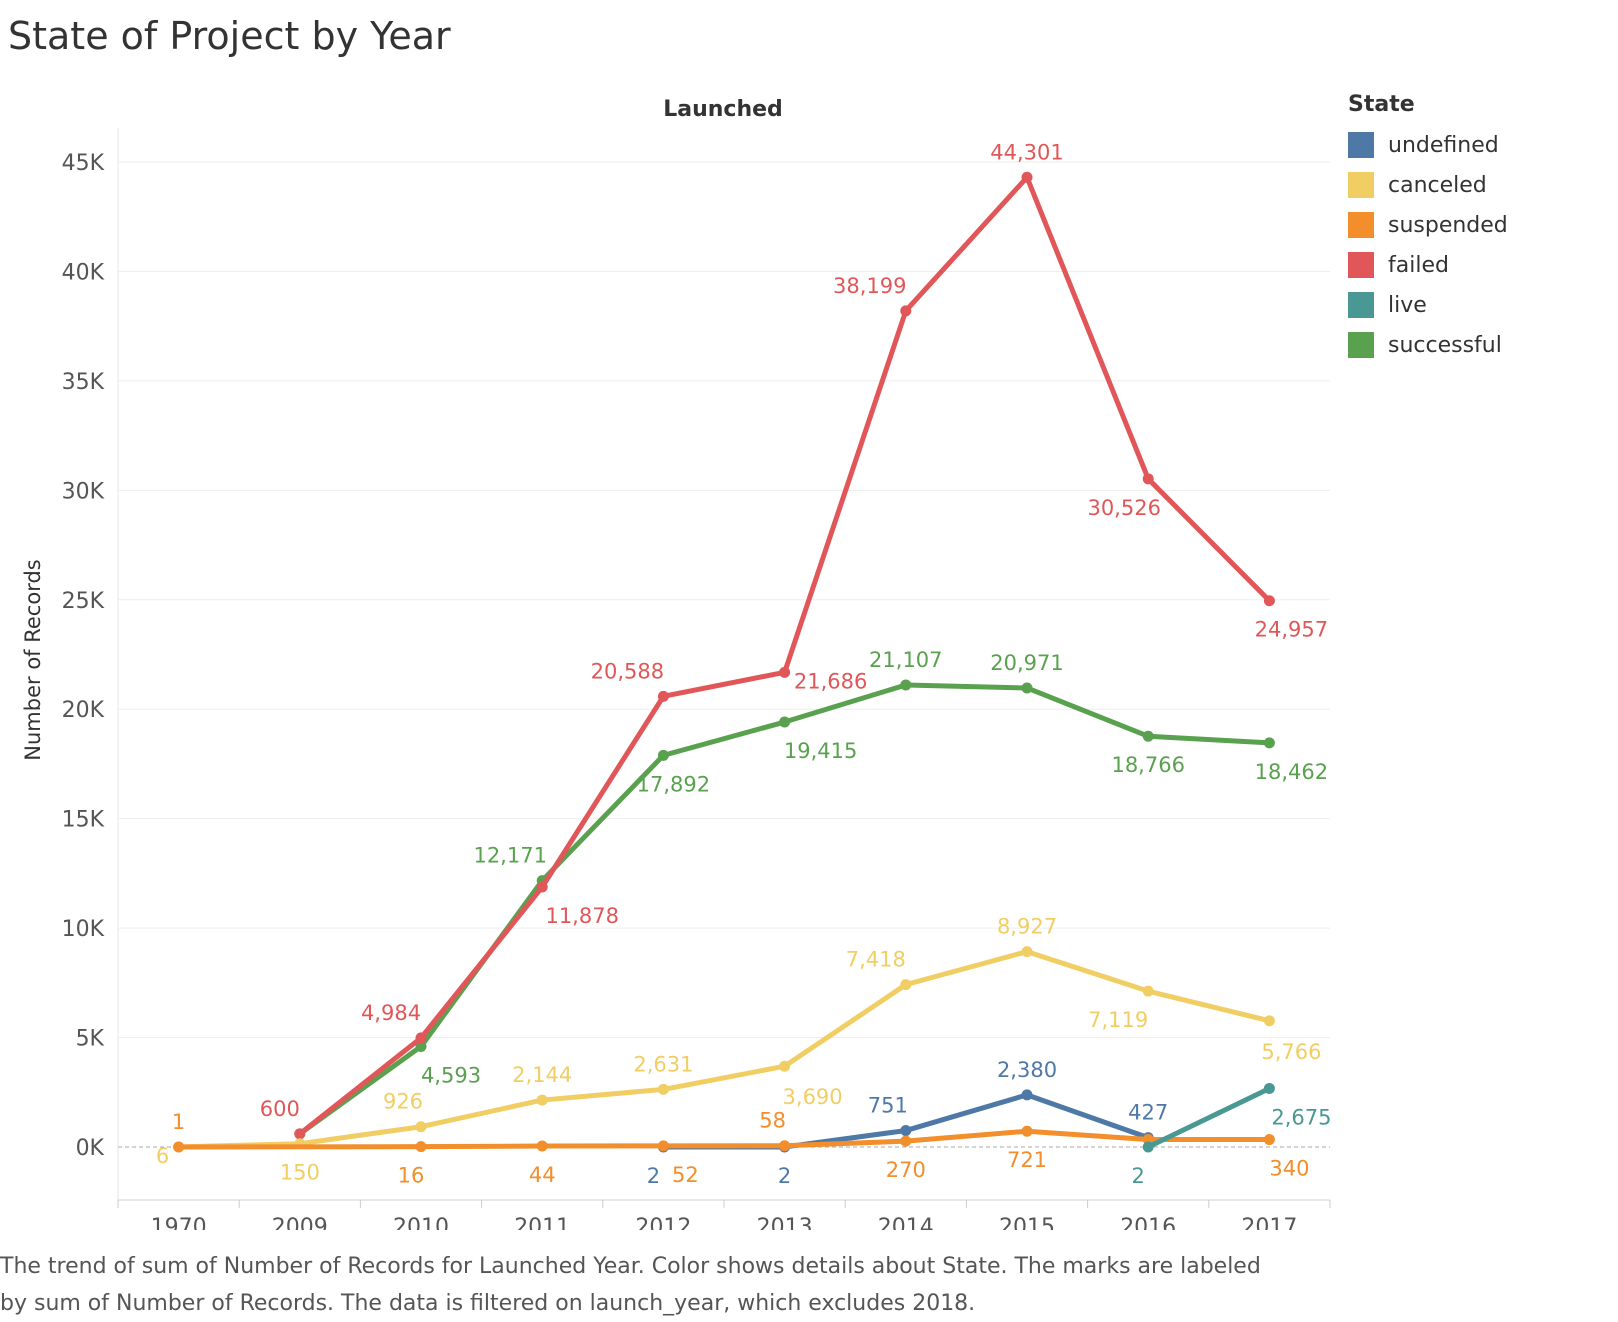 The width and height of the screenshot is (1618, 1322). Describe the element at coordinates (179, 1222) in the screenshot. I see `x-tick-label: 1970` at that location.